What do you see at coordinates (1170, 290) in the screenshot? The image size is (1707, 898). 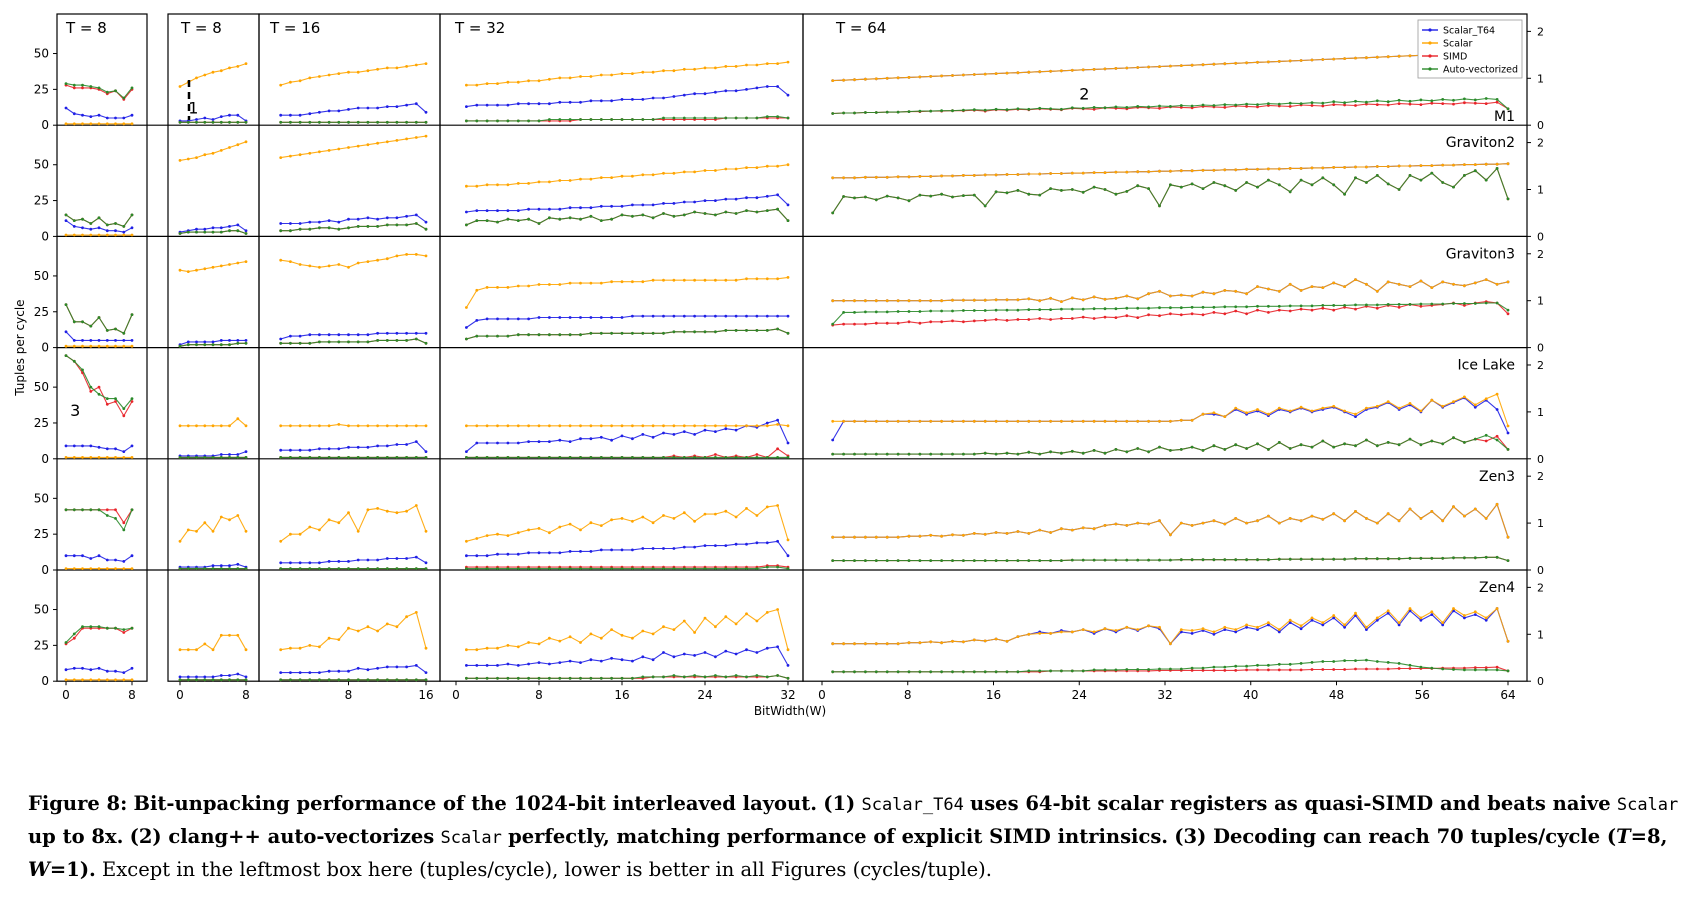 I see `series-line-scalar-t64` at bounding box center [1170, 290].